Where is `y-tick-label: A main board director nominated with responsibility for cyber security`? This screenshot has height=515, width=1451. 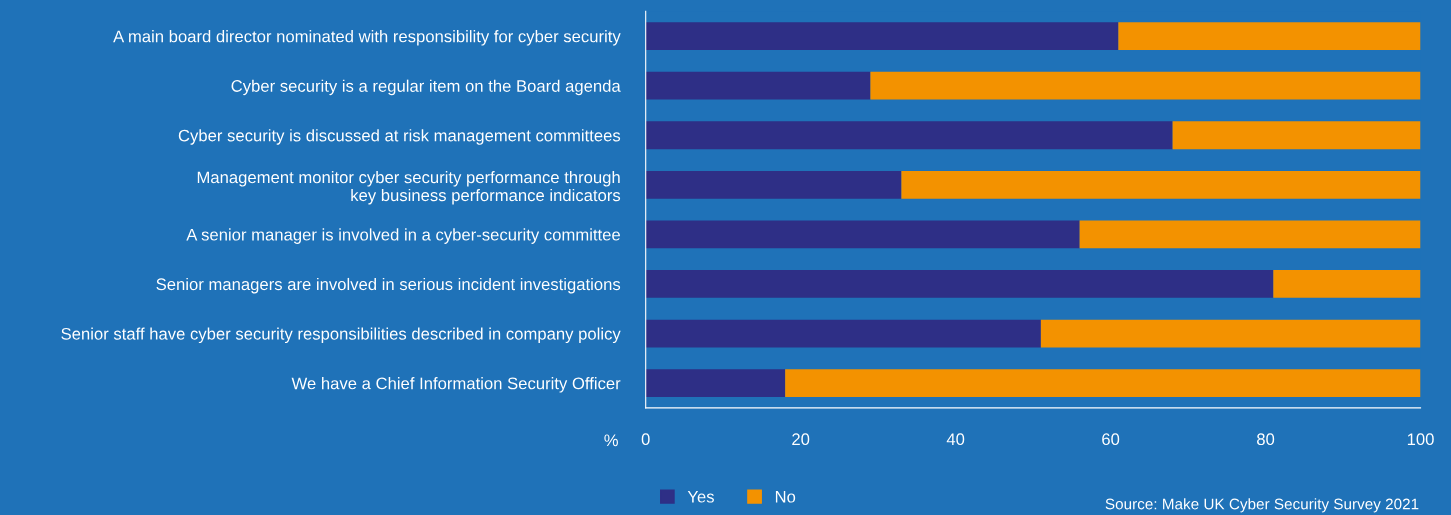 y-tick-label: A main board director nominated with responsibility for cyber security is located at coordinates (367, 38).